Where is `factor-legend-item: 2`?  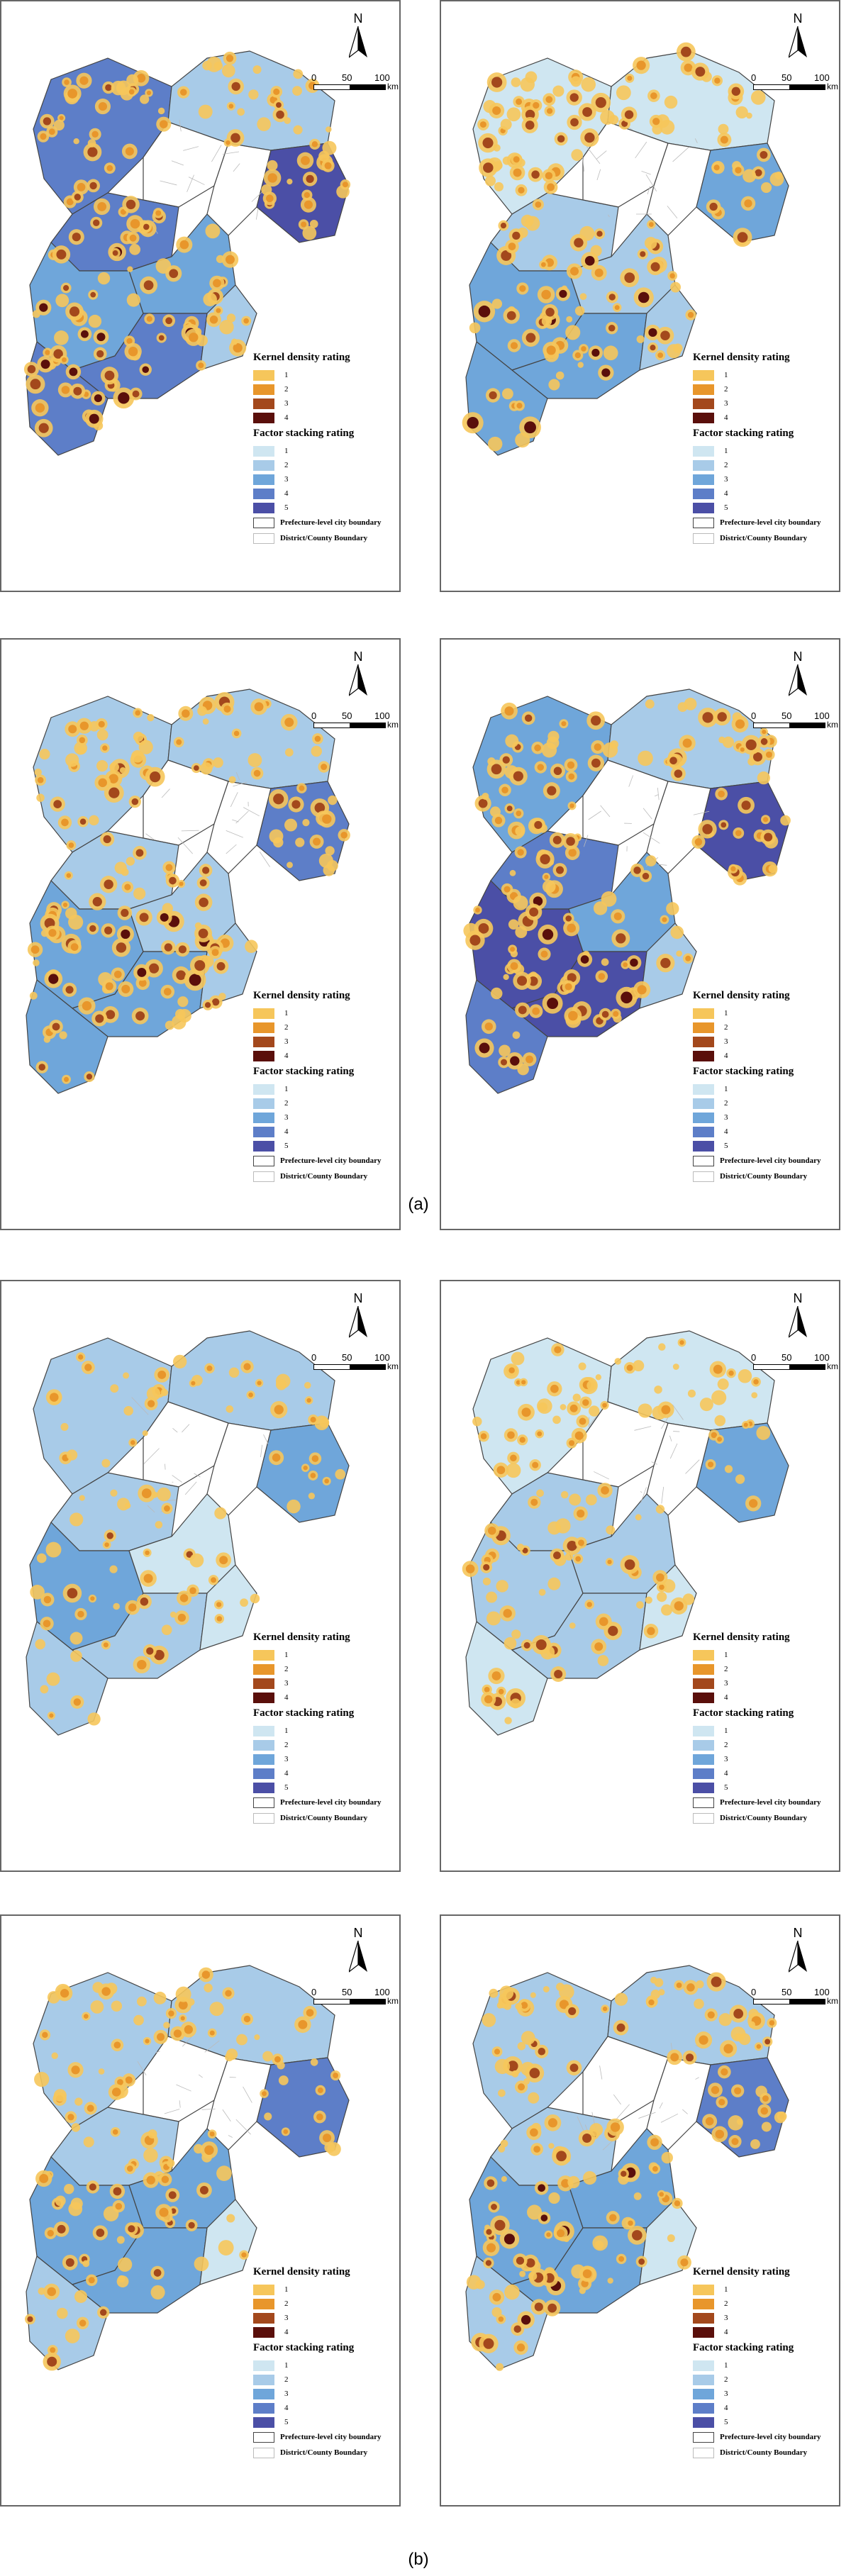
factor-legend-item: 2 is located at coordinates (326, 2380).